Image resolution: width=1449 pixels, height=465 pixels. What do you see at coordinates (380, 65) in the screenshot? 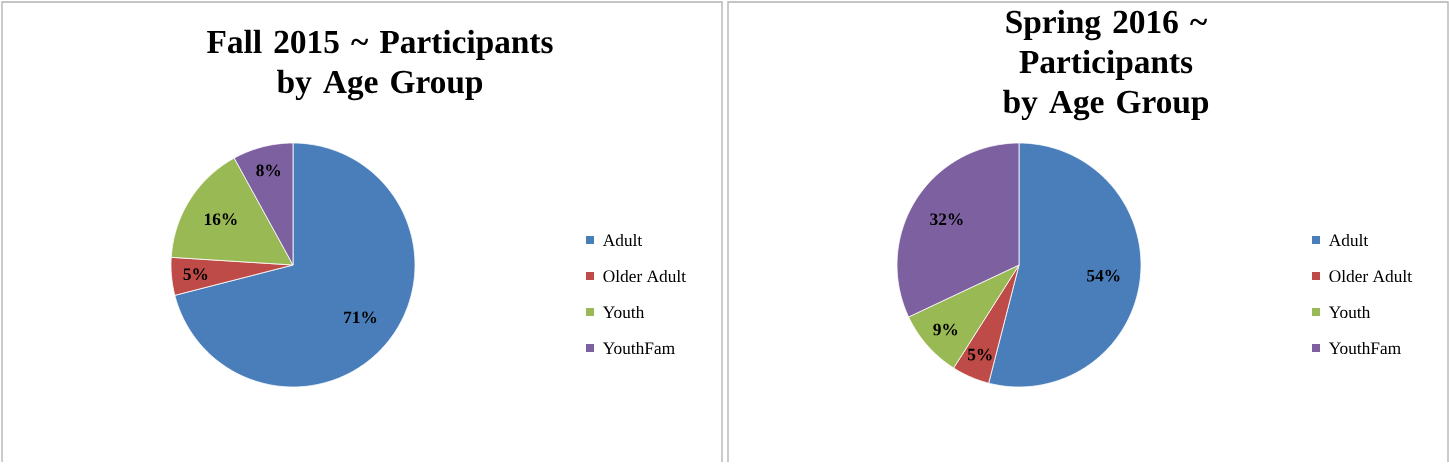
I see `chart-title: Fall 2015 ~ Participants by Age Group` at bounding box center [380, 65].